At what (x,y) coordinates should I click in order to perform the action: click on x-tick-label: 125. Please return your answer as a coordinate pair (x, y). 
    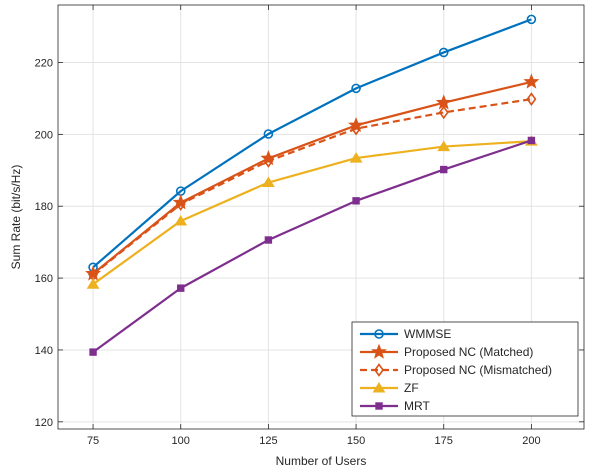
    Looking at the image, I should click on (268, 441).